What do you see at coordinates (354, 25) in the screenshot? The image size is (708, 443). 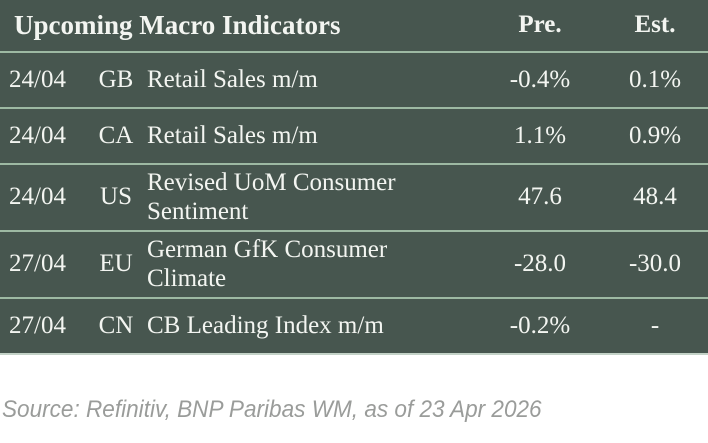 I see `table-header-row: Upcoming Macro Indicators Pre. Est.` at bounding box center [354, 25].